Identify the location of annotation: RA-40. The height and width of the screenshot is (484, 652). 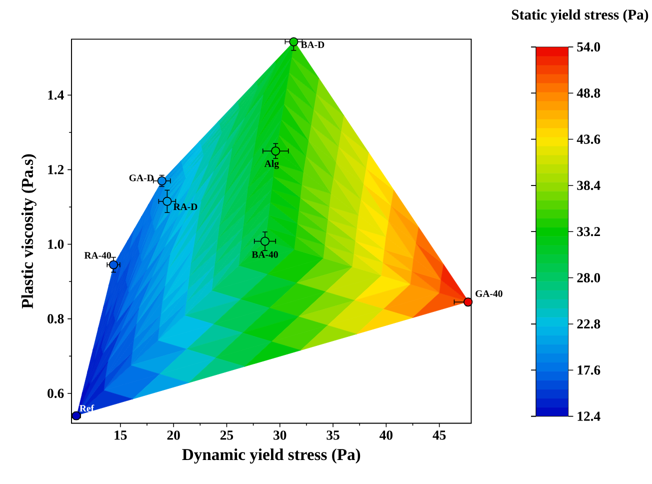
(97, 255).